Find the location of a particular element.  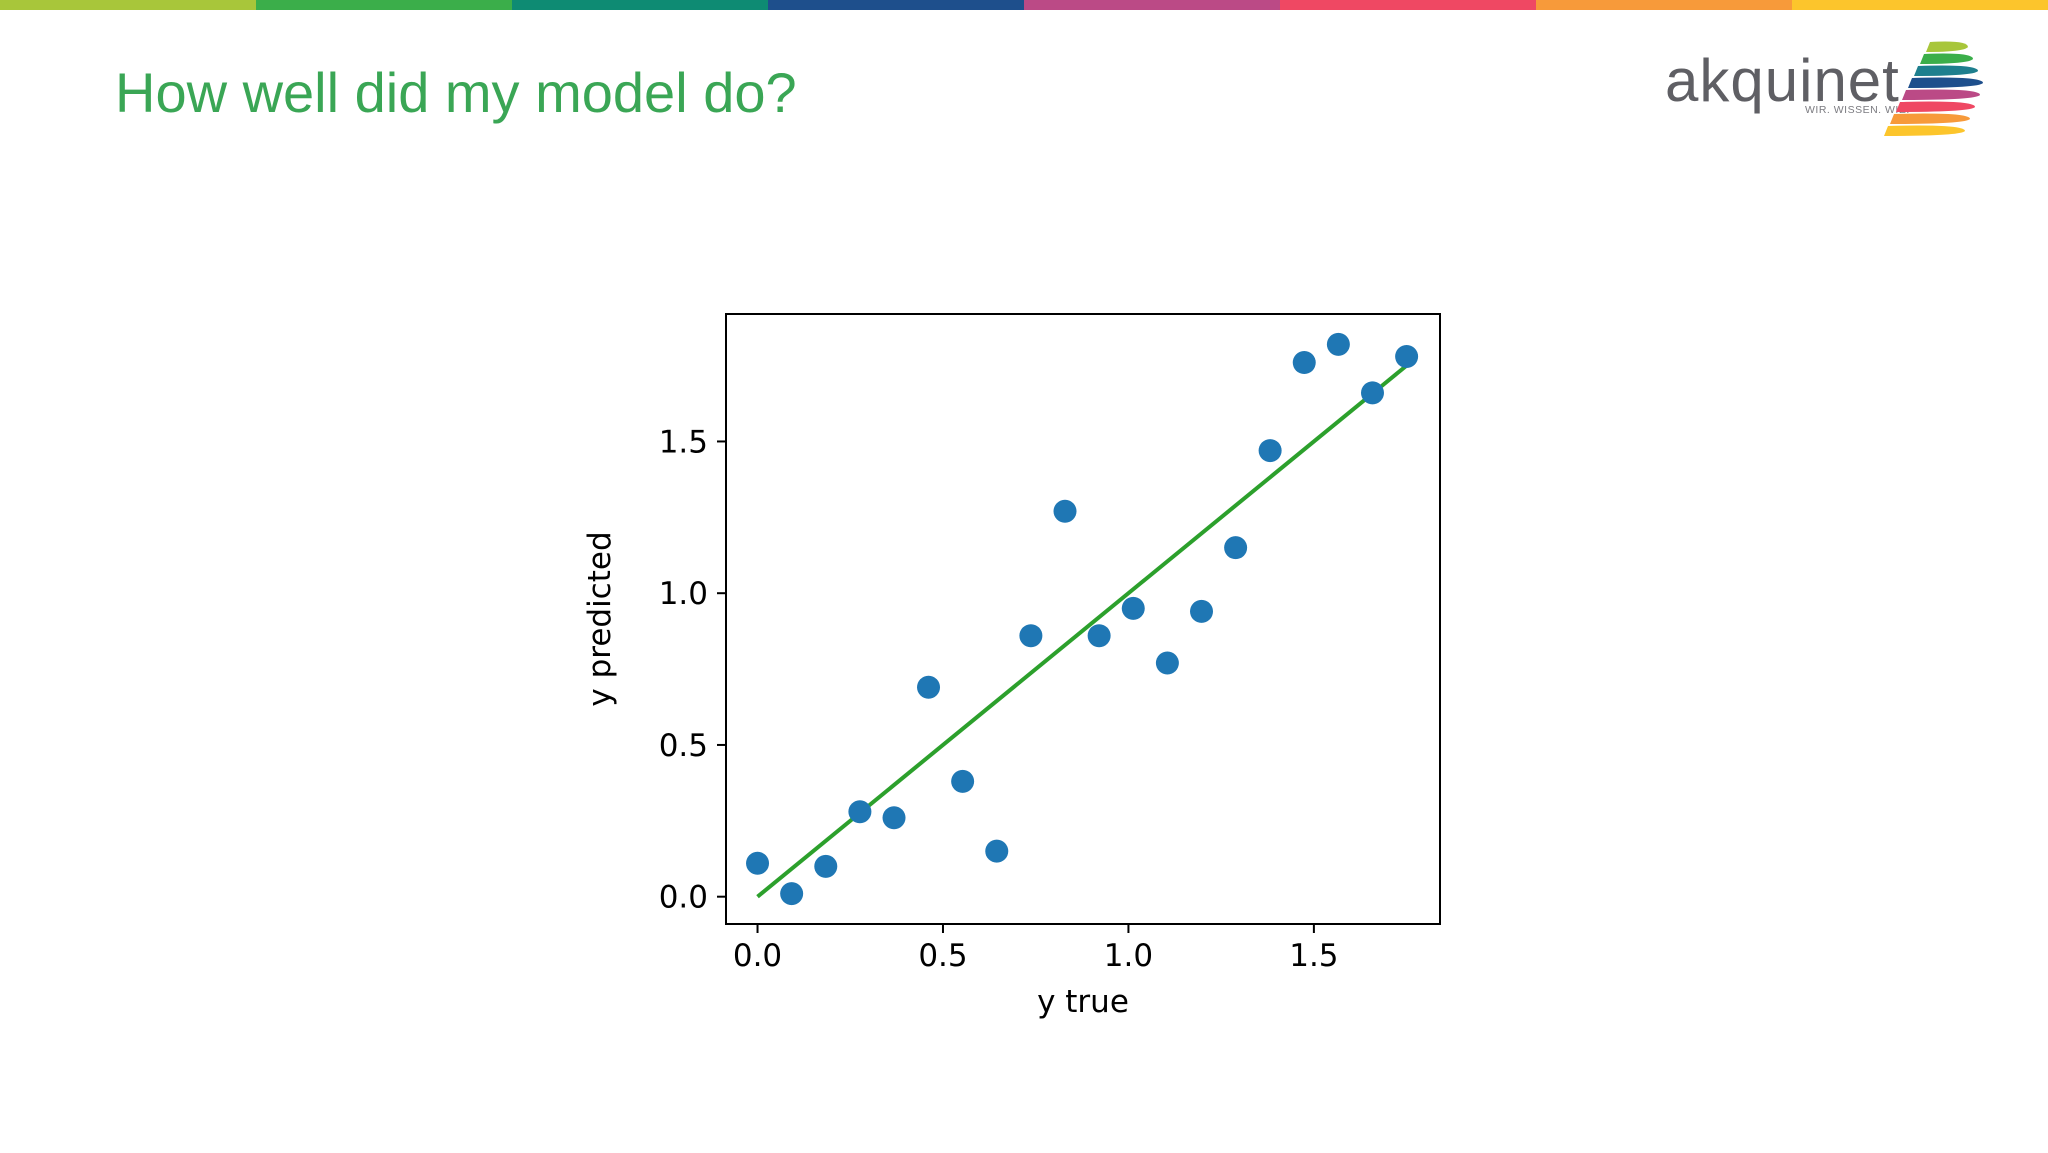

x-axis-ticks: 0.0 0.5 1.0 1.5 is located at coordinates (1036, 949).